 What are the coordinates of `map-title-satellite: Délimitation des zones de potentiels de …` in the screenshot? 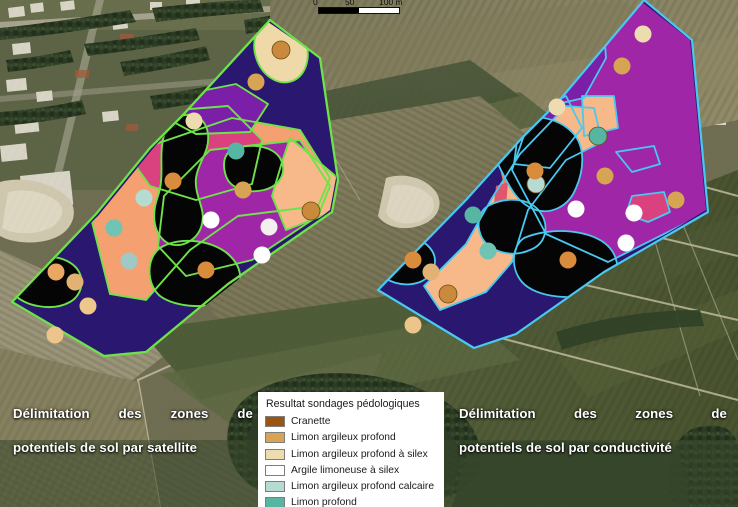 It's located at (133, 430).